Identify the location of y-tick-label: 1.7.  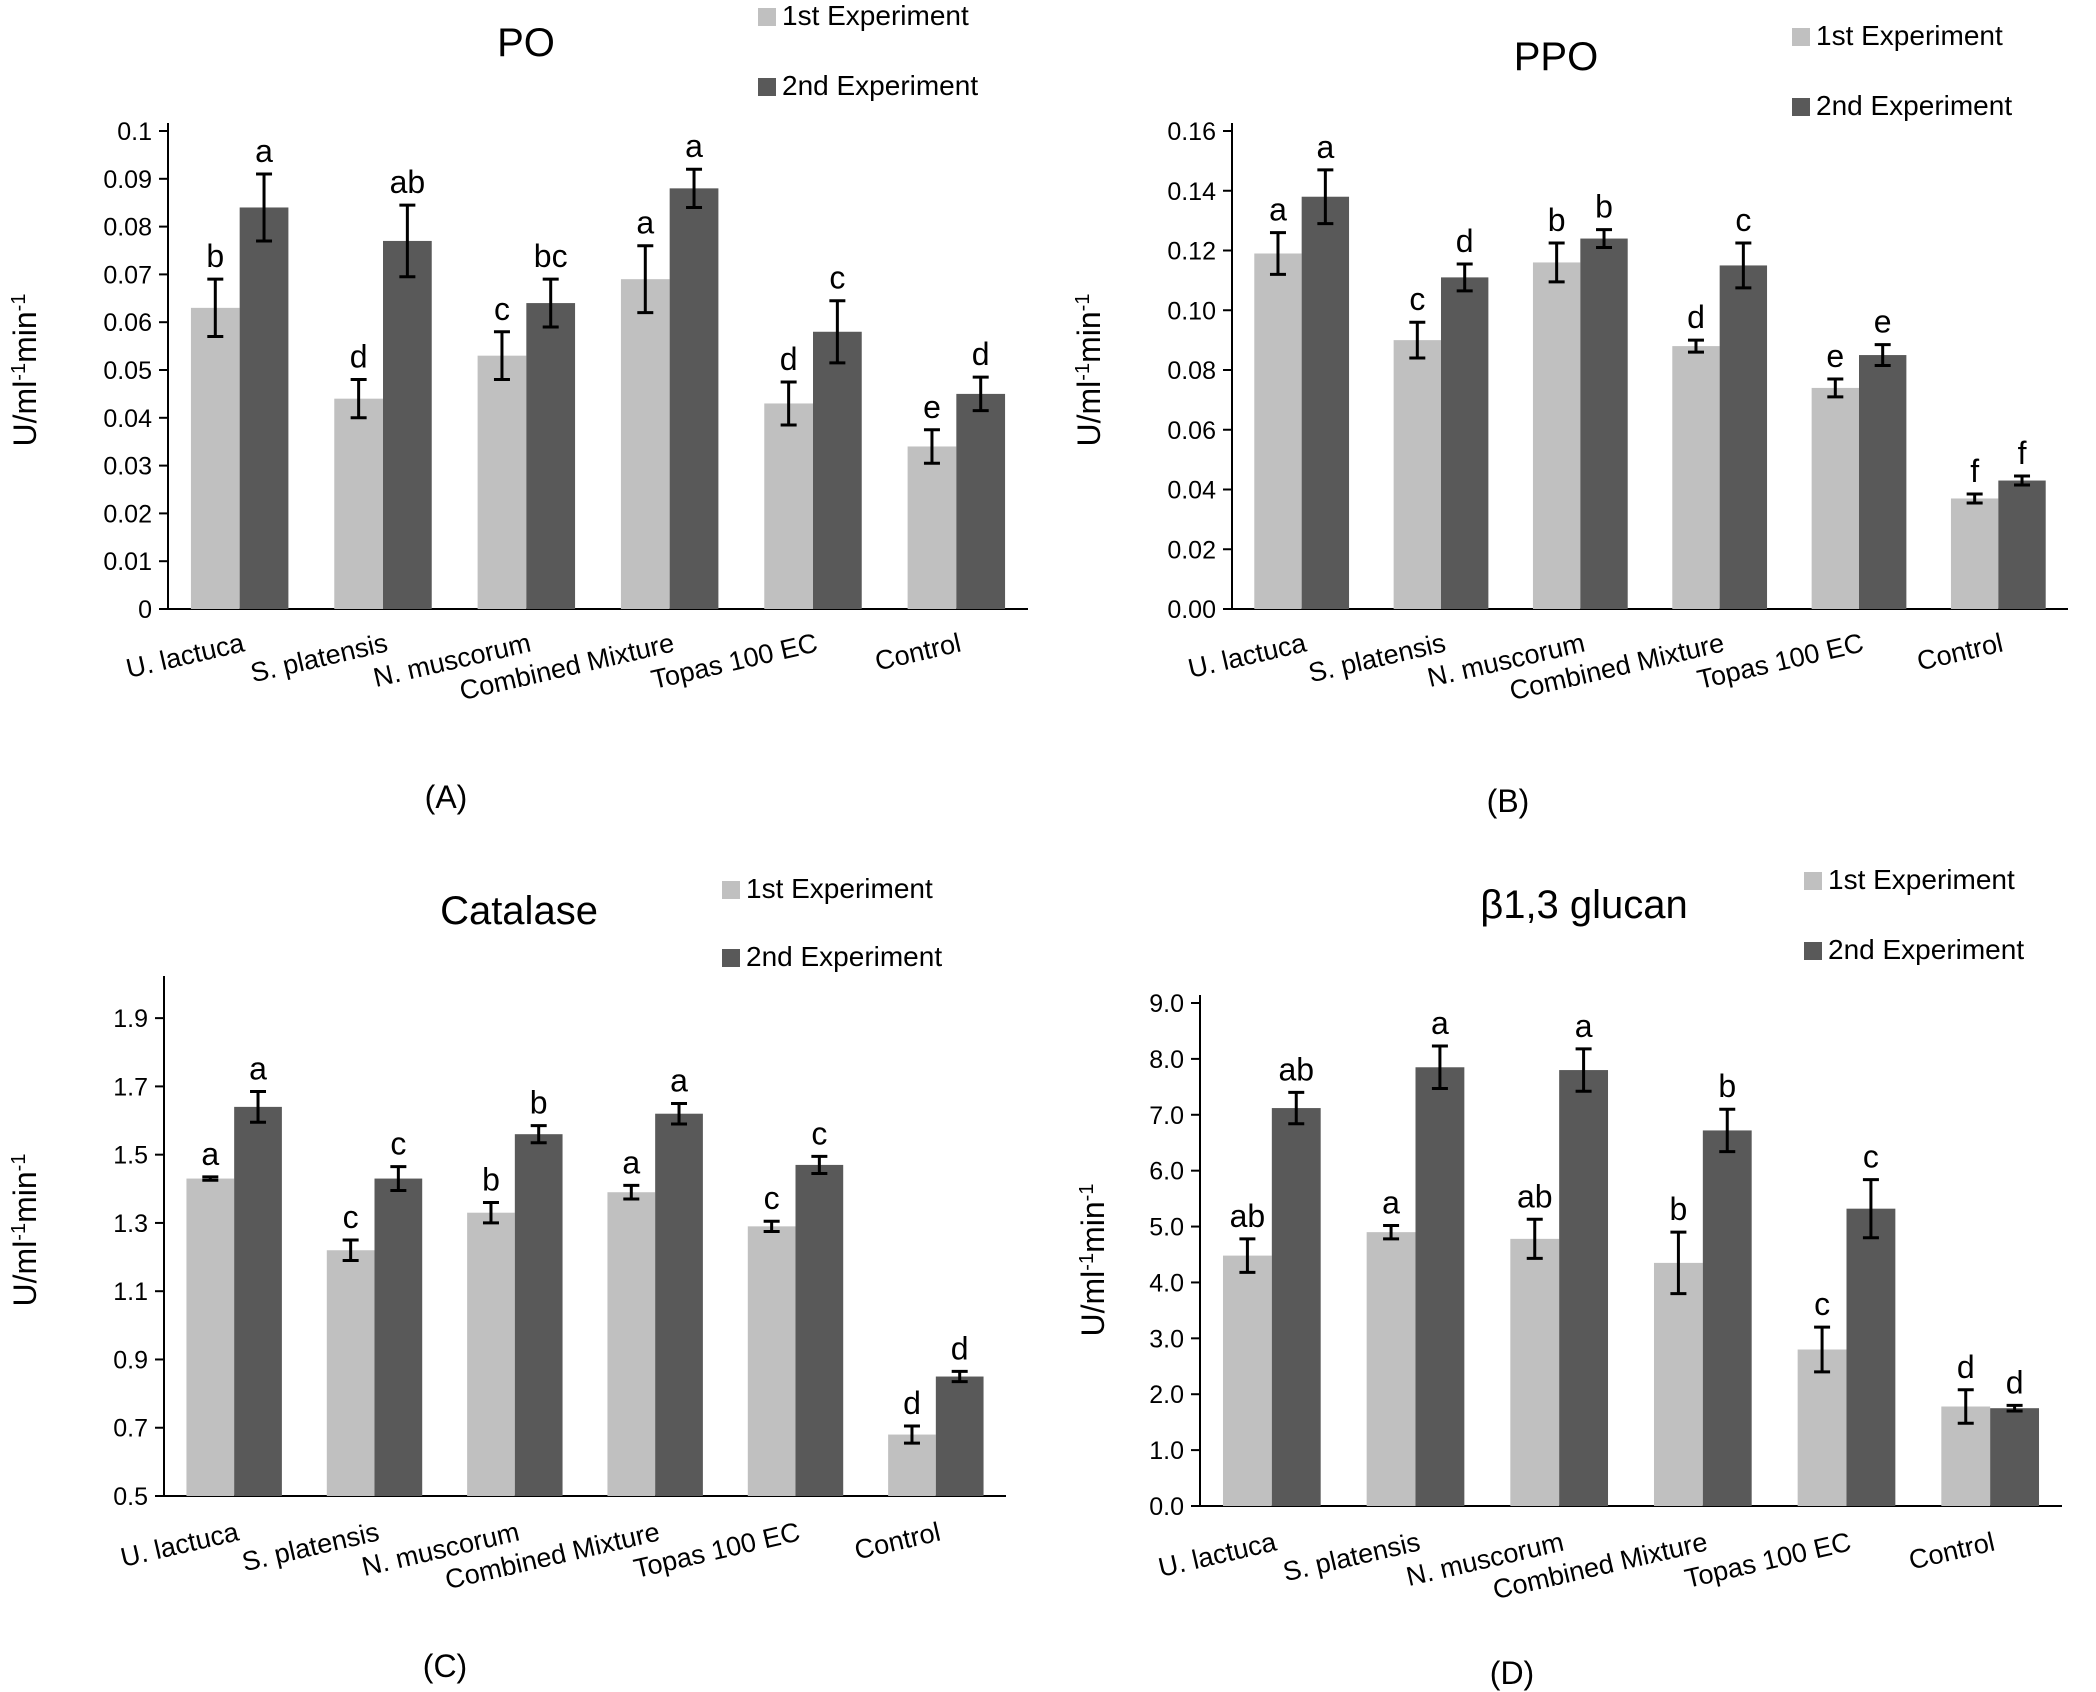
(130, 1087).